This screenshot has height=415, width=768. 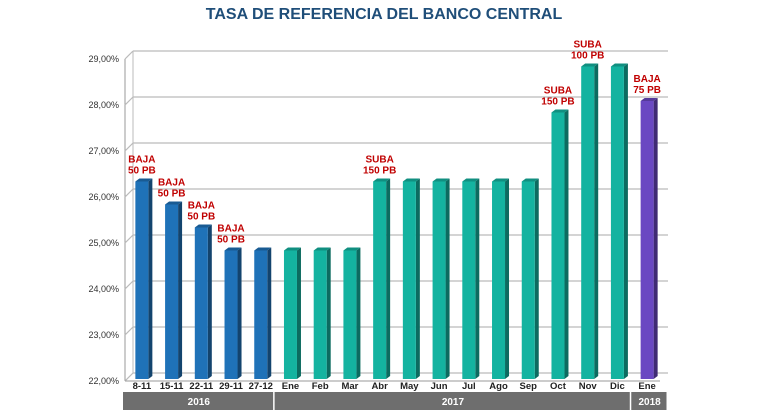 I want to click on x-tick-label: Jun, so click(x=439, y=386).